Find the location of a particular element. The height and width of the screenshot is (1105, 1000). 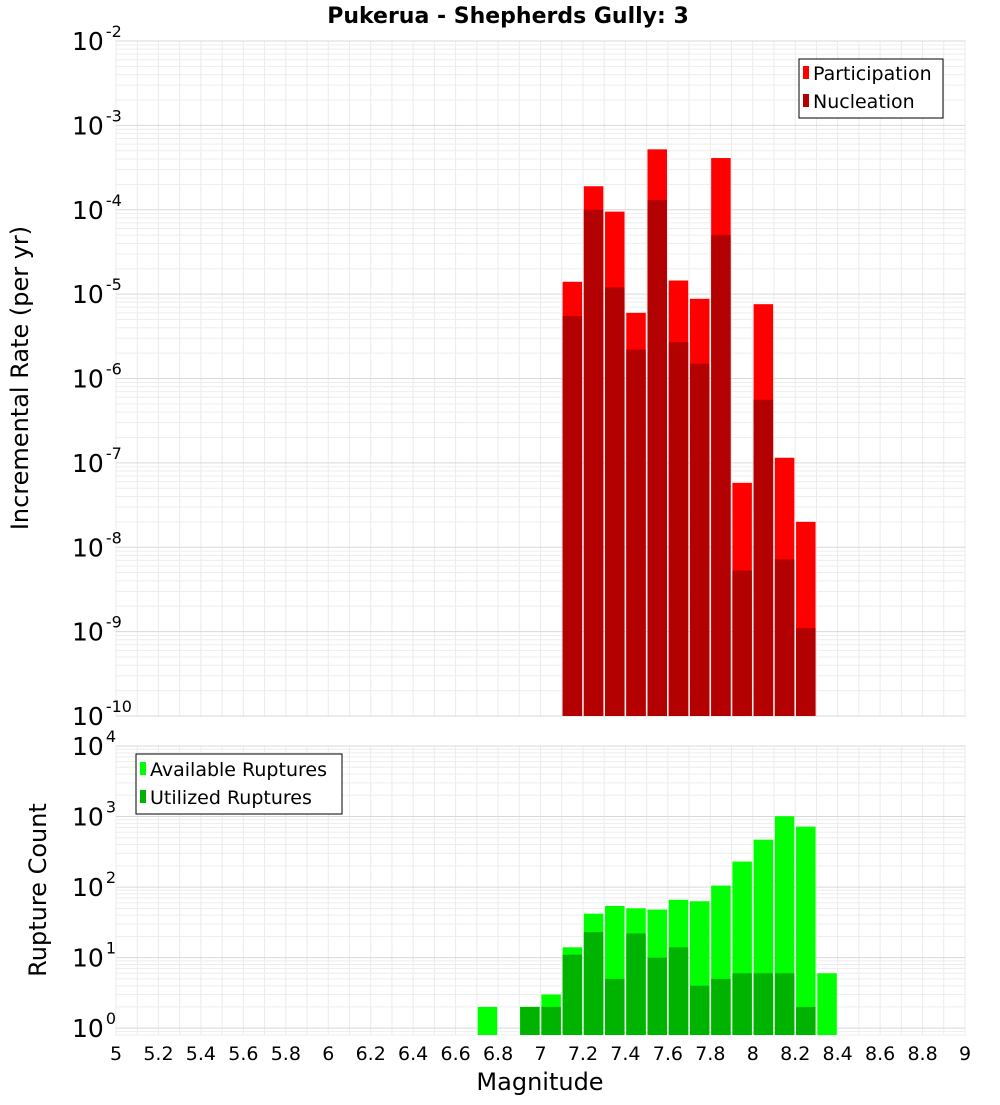

top-bars is located at coordinates (689, 432).